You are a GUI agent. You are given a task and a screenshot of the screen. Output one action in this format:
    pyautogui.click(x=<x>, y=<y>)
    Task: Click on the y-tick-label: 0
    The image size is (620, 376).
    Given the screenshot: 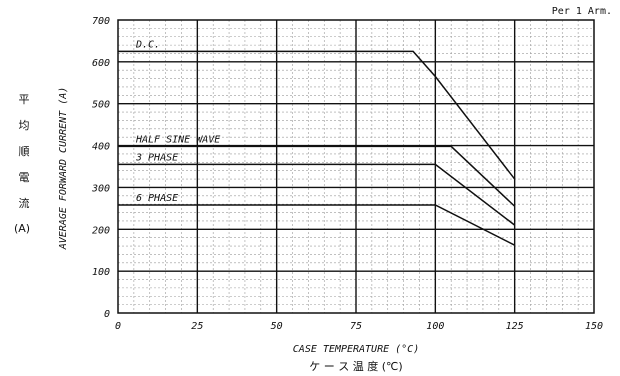 What is the action you would take?
    pyautogui.click(x=107, y=314)
    